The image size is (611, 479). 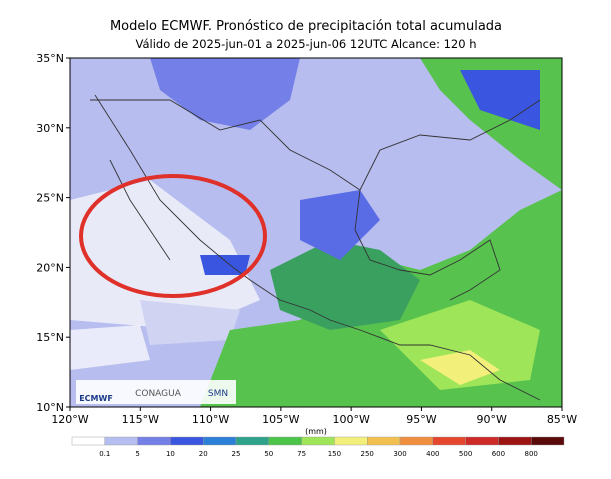 I want to click on lat-label: 30°N, so click(x=50, y=128).